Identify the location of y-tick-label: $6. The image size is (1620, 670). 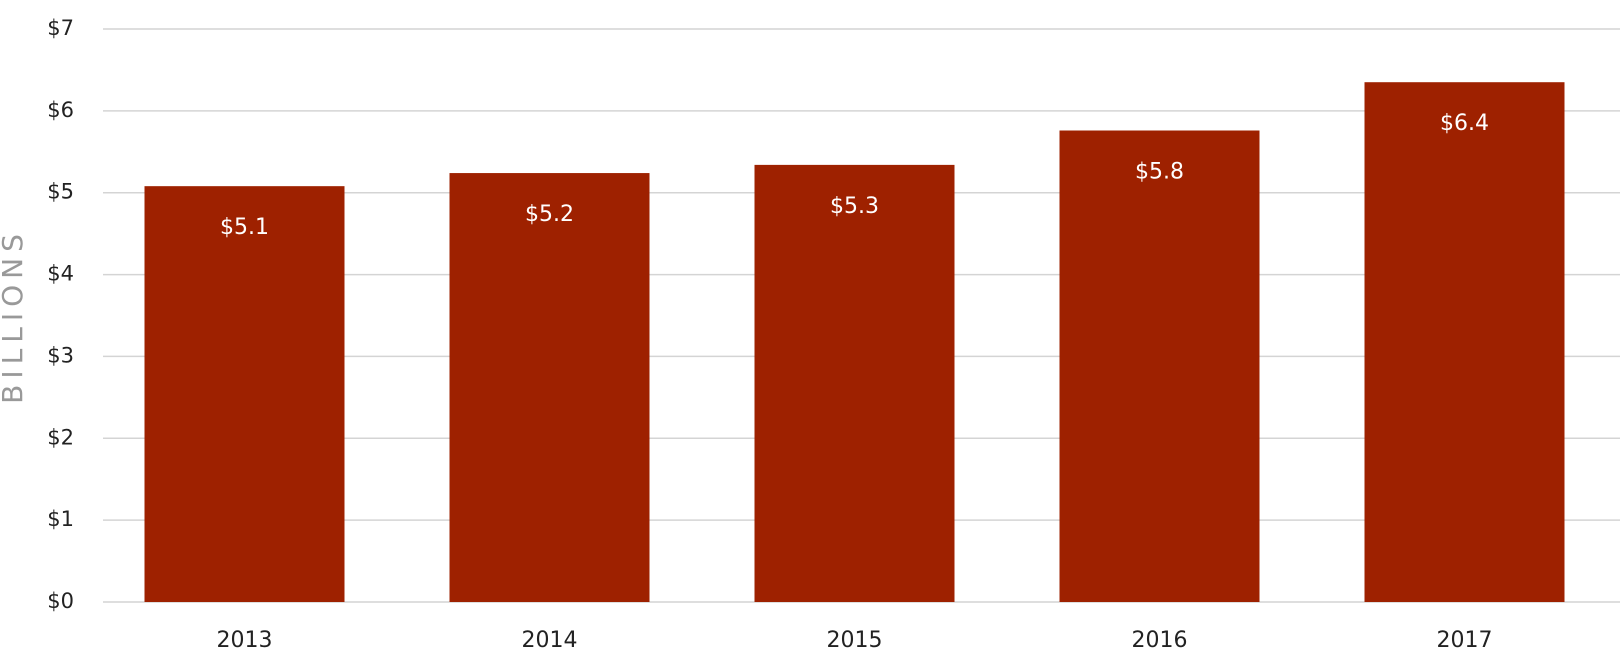
(60, 110).